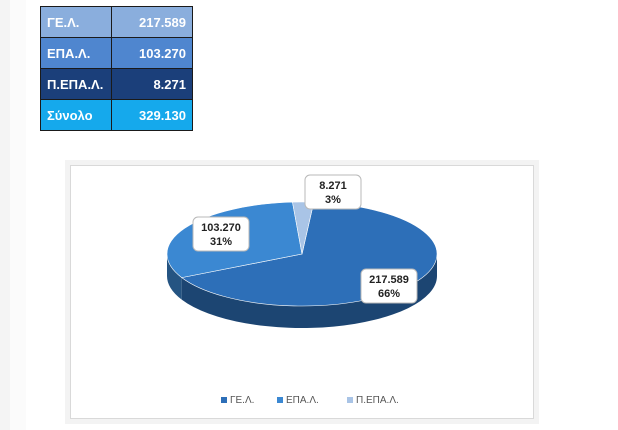 The width and height of the screenshot is (618, 430). What do you see at coordinates (389, 294) in the screenshot?
I see `data-label-percent: 66%` at bounding box center [389, 294].